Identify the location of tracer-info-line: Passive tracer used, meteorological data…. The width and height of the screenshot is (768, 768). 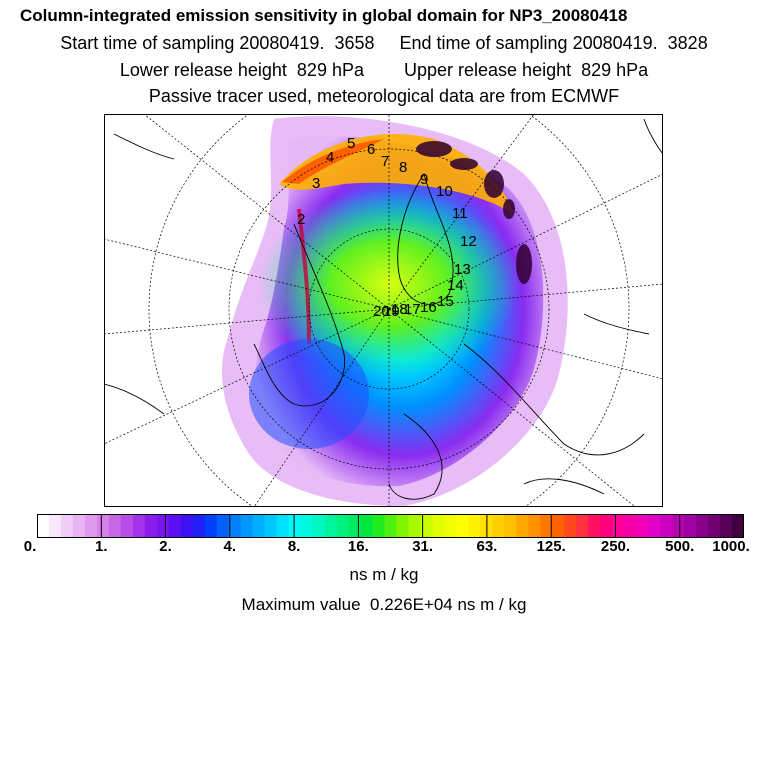
(384, 96).